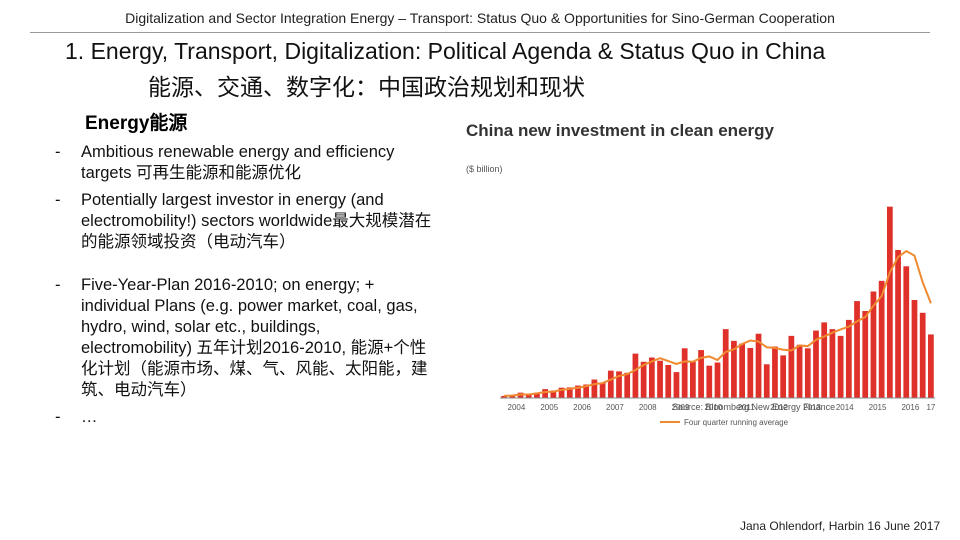 The height and width of the screenshot is (540, 960). Describe the element at coordinates (366, 87) in the screenshot. I see `heading-sub: 能源、交通、数字化：中国政治规划和现状` at that location.